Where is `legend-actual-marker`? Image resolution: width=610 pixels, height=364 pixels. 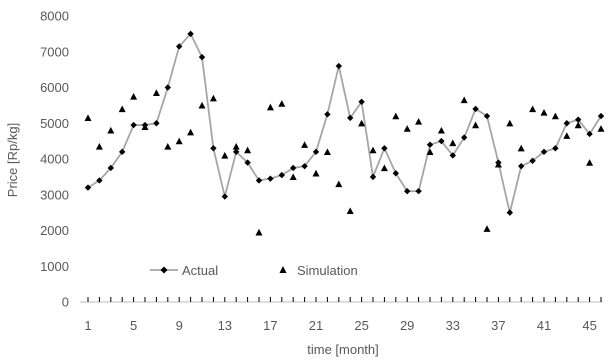 legend-actual-marker is located at coordinates (164, 270).